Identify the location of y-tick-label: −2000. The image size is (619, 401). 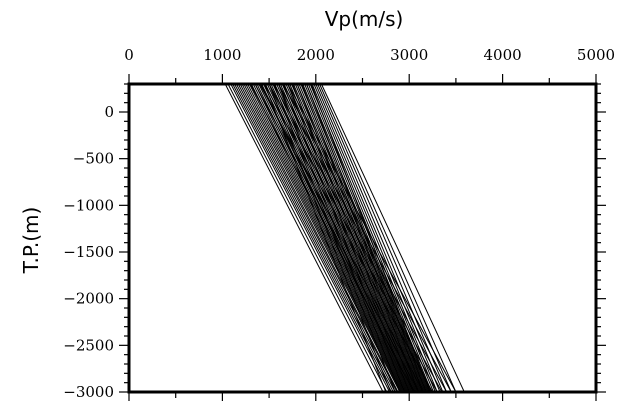
(88, 299).